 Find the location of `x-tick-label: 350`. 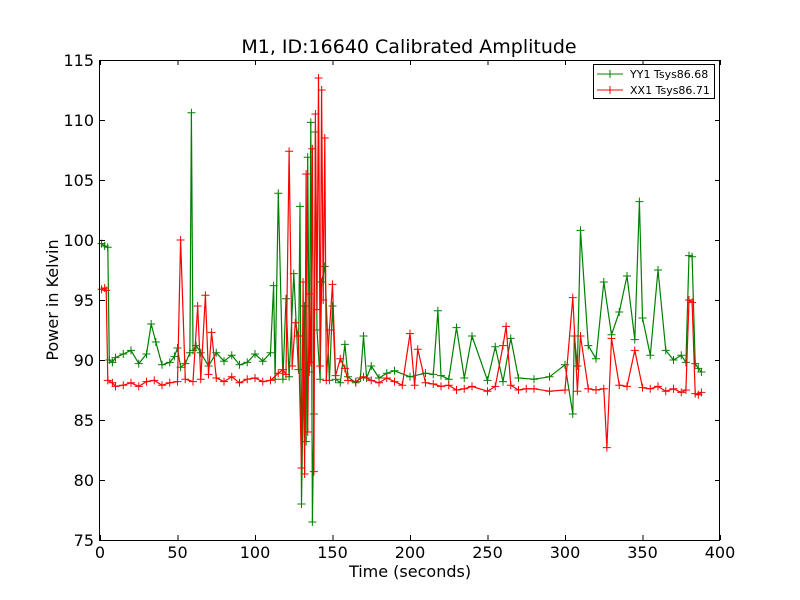

x-tick-label: 350 is located at coordinates (642, 552).